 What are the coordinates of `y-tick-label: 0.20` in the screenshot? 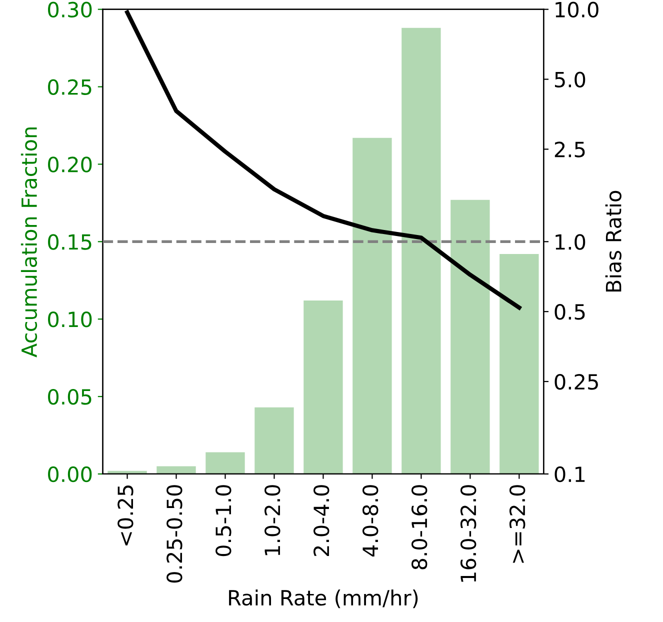 It's located at (70, 164).